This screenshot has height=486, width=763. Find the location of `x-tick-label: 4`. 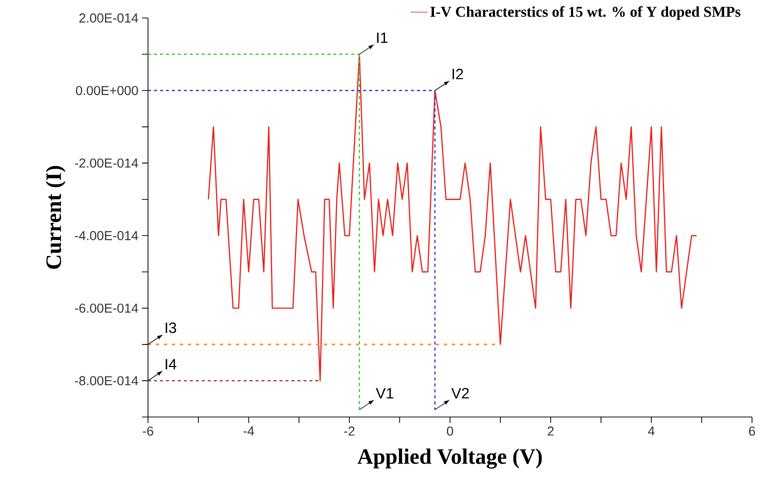

x-tick-label: 4 is located at coordinates (651, 431).